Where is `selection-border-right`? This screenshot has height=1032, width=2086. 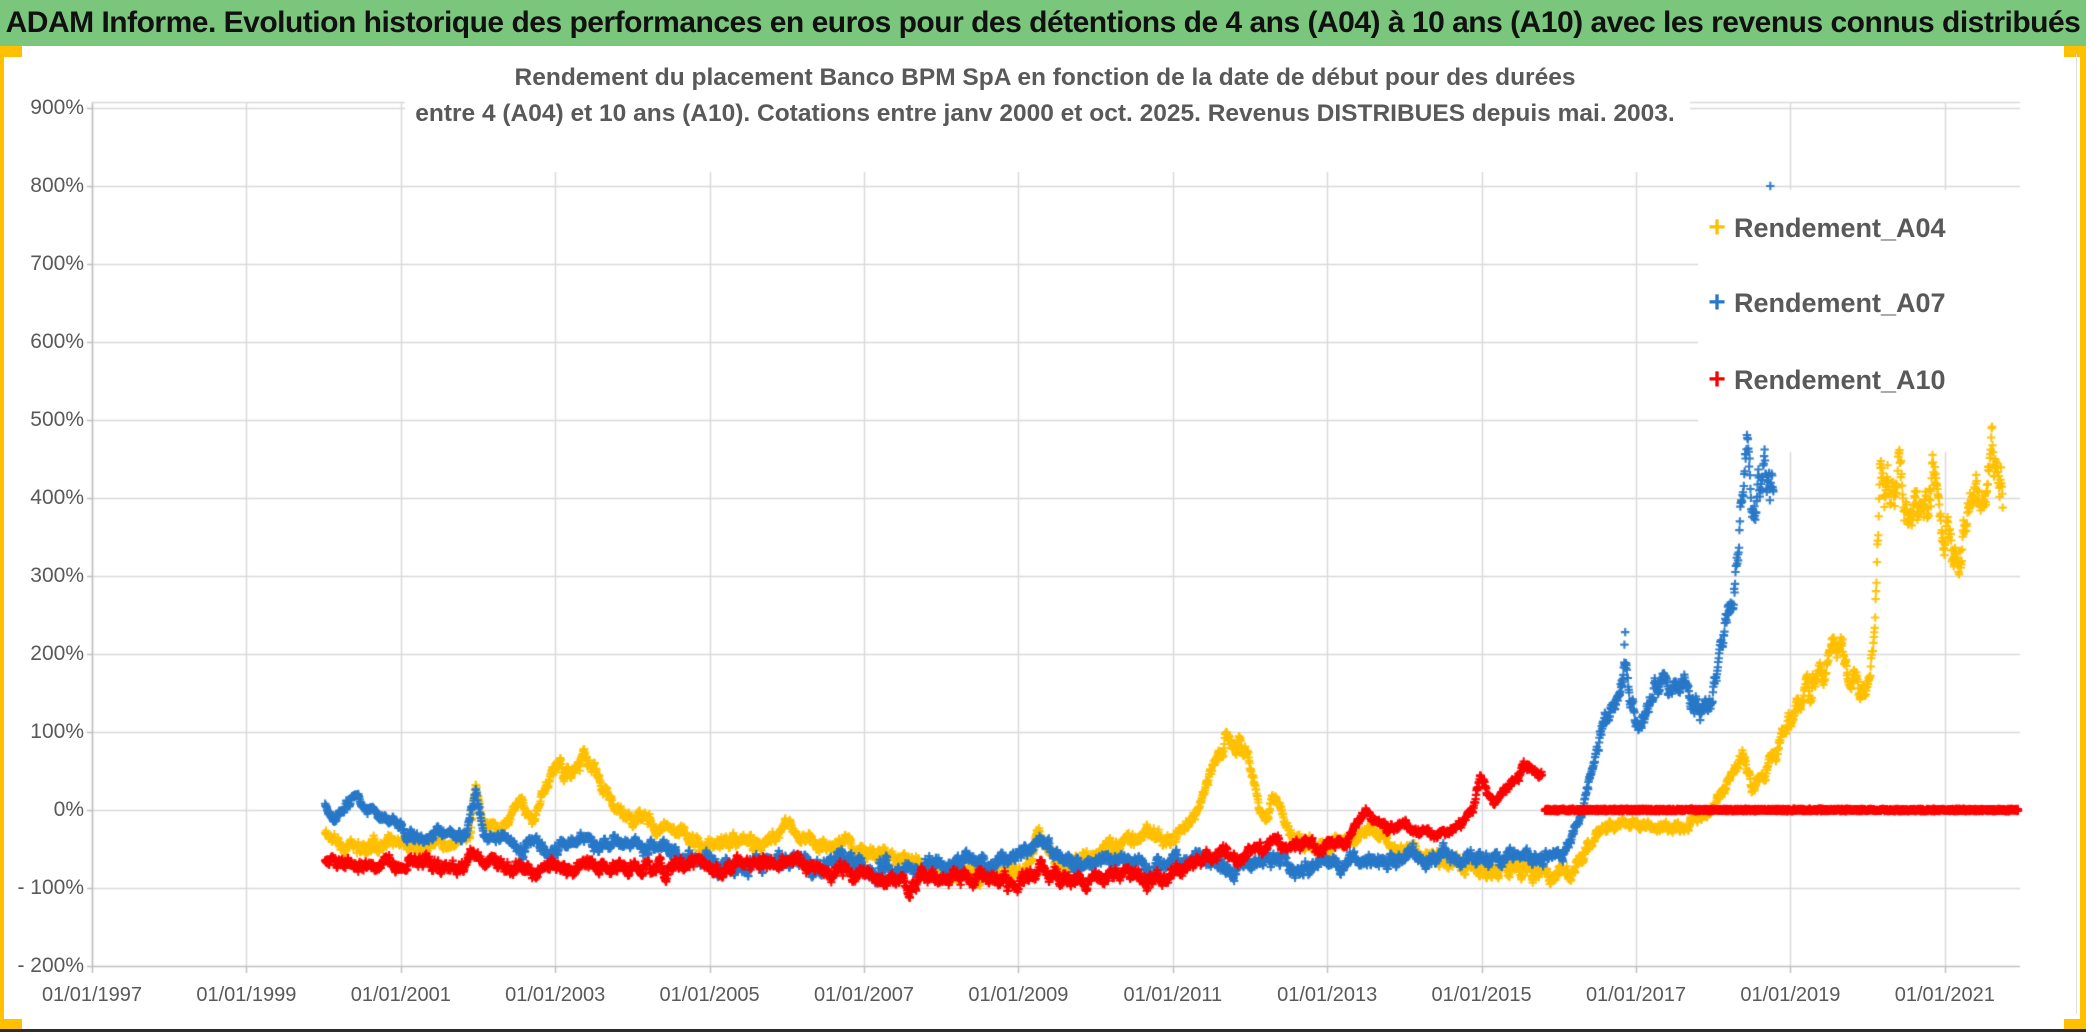
selection-border-right is located at coordinates (2083, 539).